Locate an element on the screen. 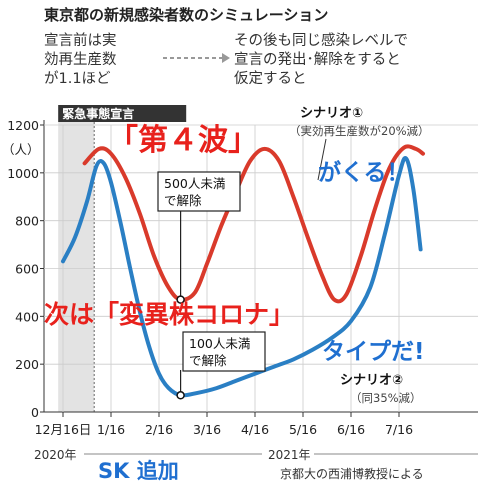  x-tick-label: 4/16 is located at coordinates (255, 429).